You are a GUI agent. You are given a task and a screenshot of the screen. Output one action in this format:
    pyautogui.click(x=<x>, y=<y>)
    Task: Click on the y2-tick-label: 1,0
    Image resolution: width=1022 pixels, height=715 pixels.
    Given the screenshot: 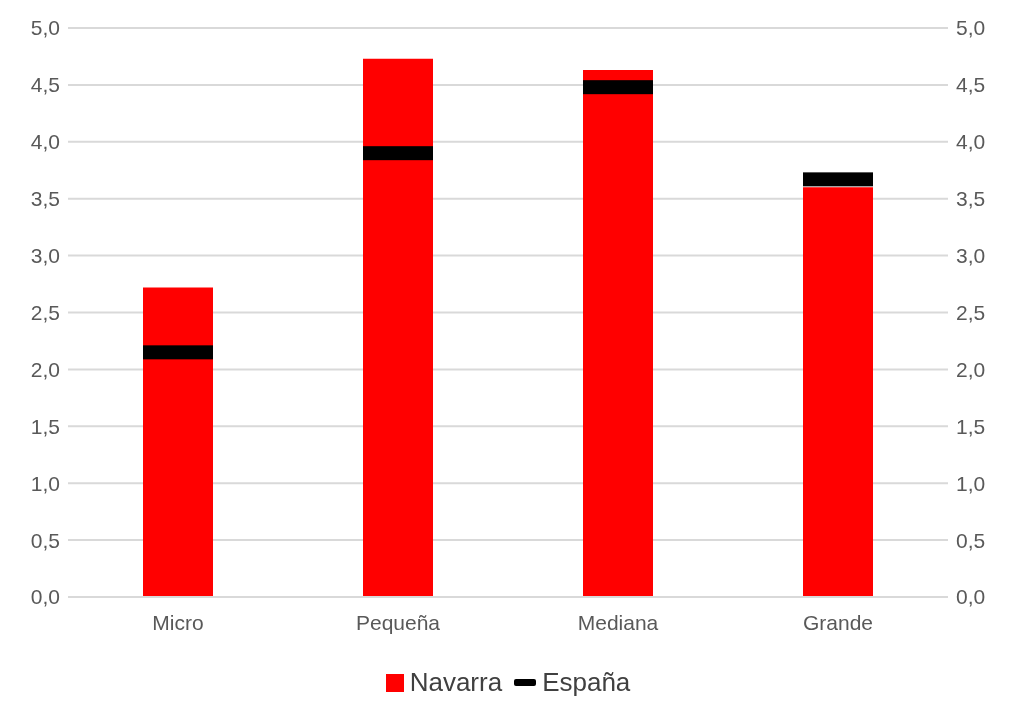 What is the action you would take?
    pyautogui.click(x=971, y=483)
    